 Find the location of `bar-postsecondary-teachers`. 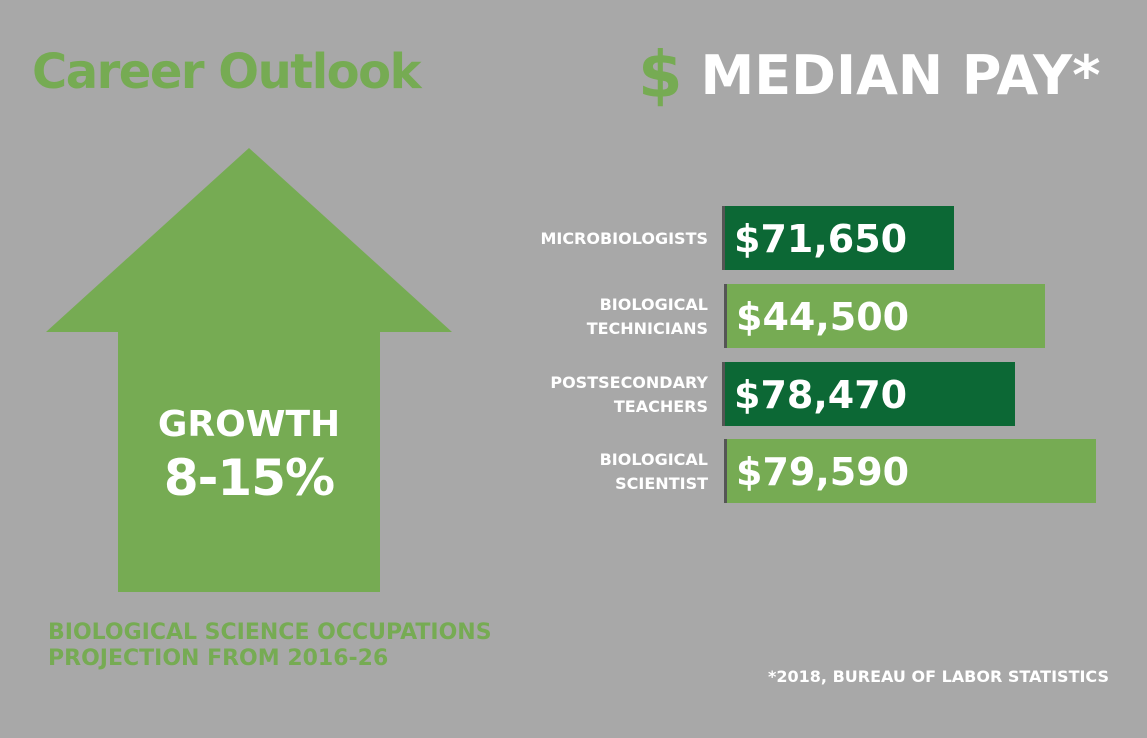

bar-postsecondary-teachers is located at coordinates (870, 394).